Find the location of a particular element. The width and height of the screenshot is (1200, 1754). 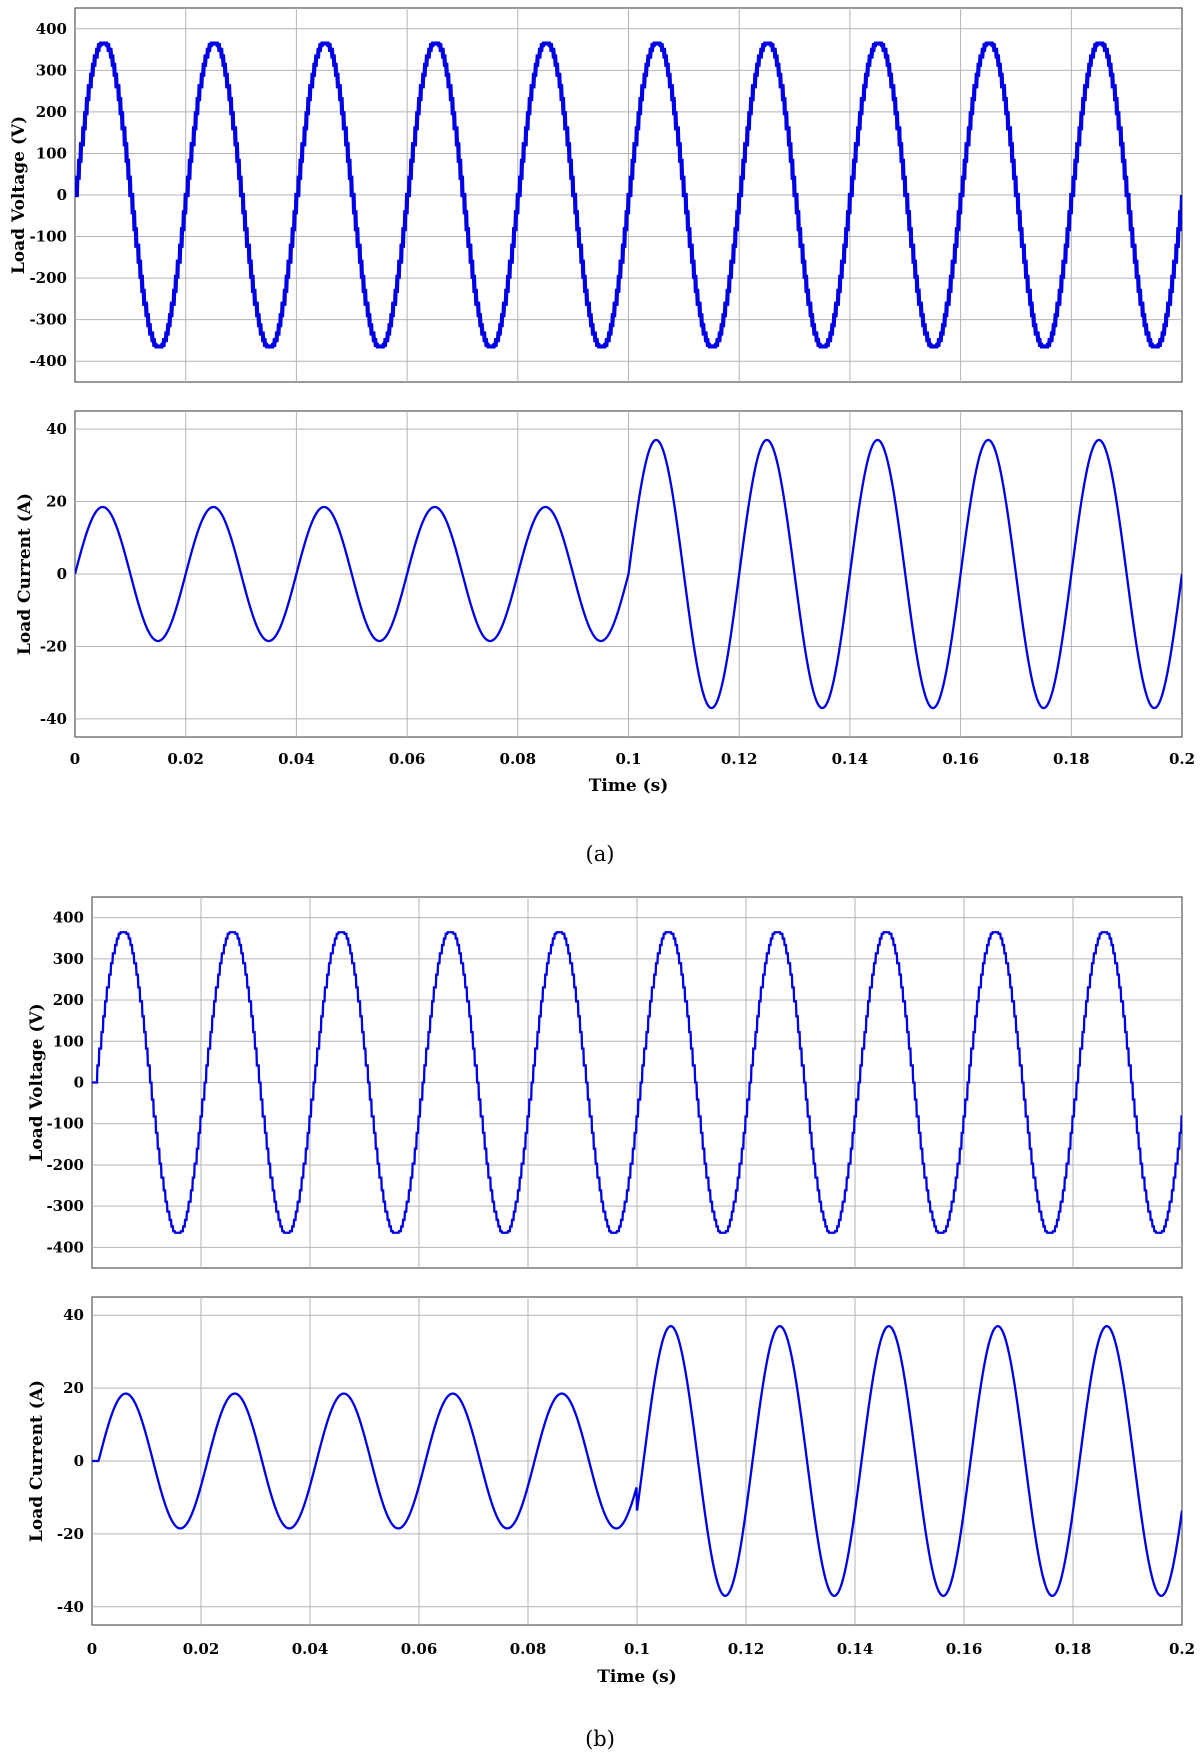

subfigure-label-b: (b) is located at coordinates (600, 1739).